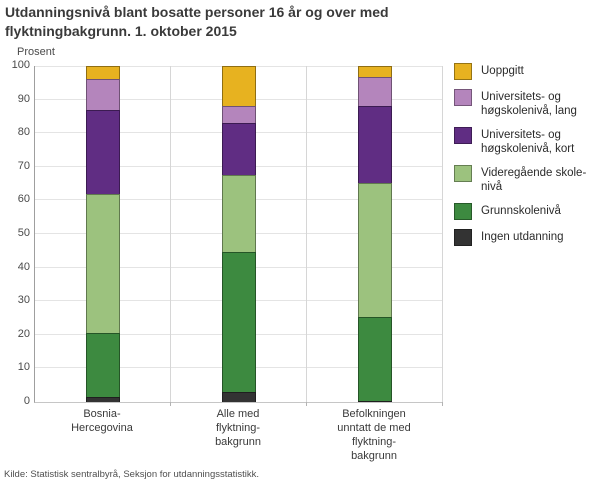 The image size is (610, 488). Describe the element at coordinates (23, 132) in the screenshot. I see `y-tick-label: 80` at that location.